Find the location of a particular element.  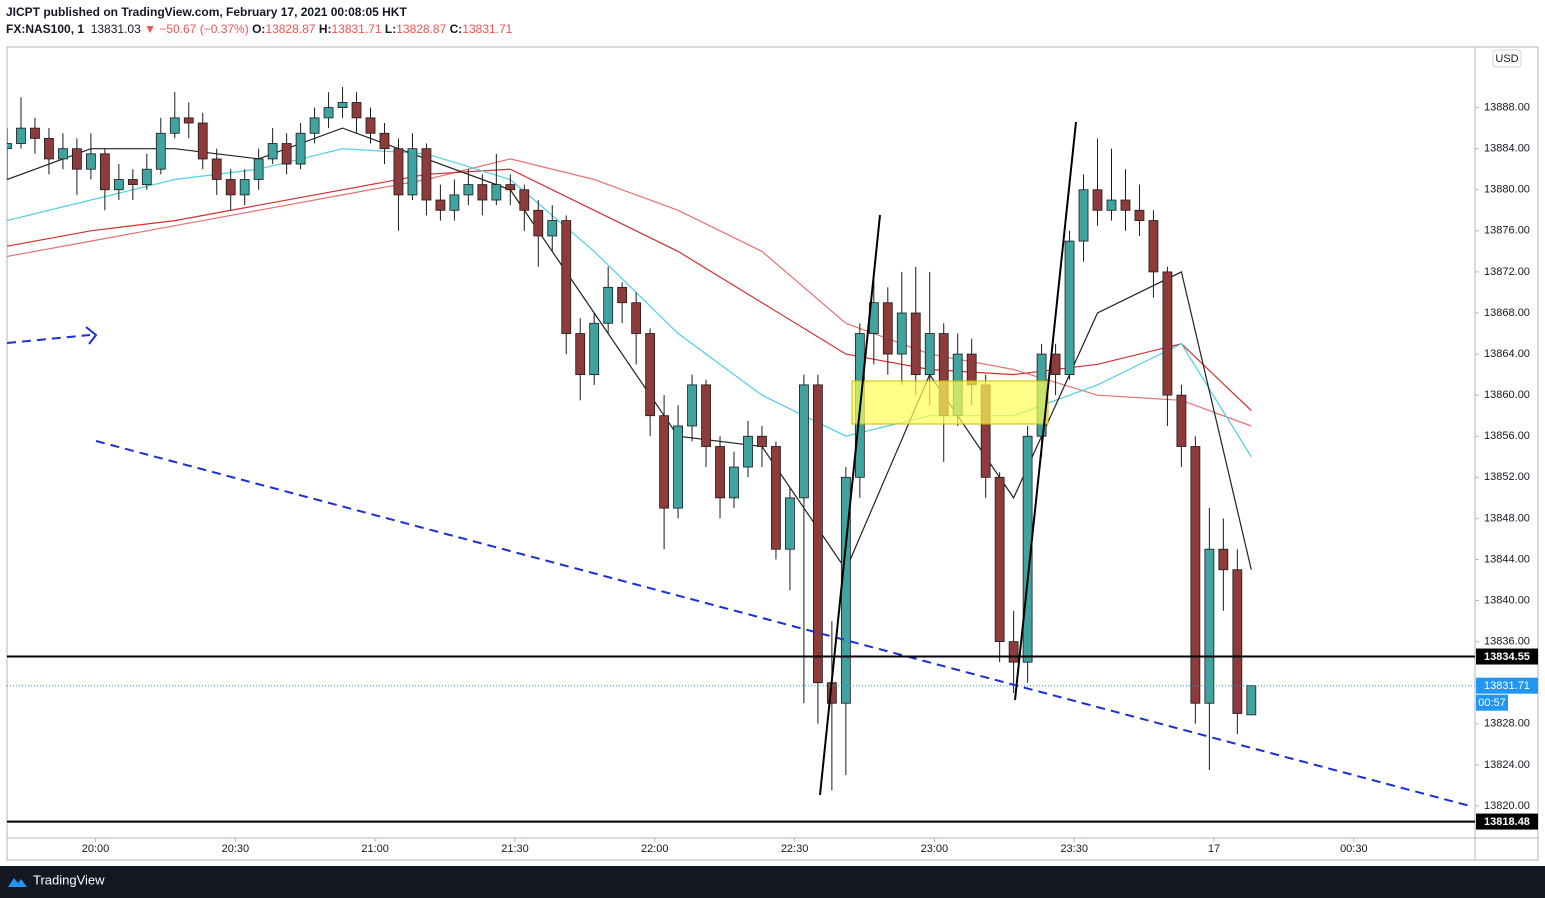

price-label-box is located at coordinates (1507, 821).